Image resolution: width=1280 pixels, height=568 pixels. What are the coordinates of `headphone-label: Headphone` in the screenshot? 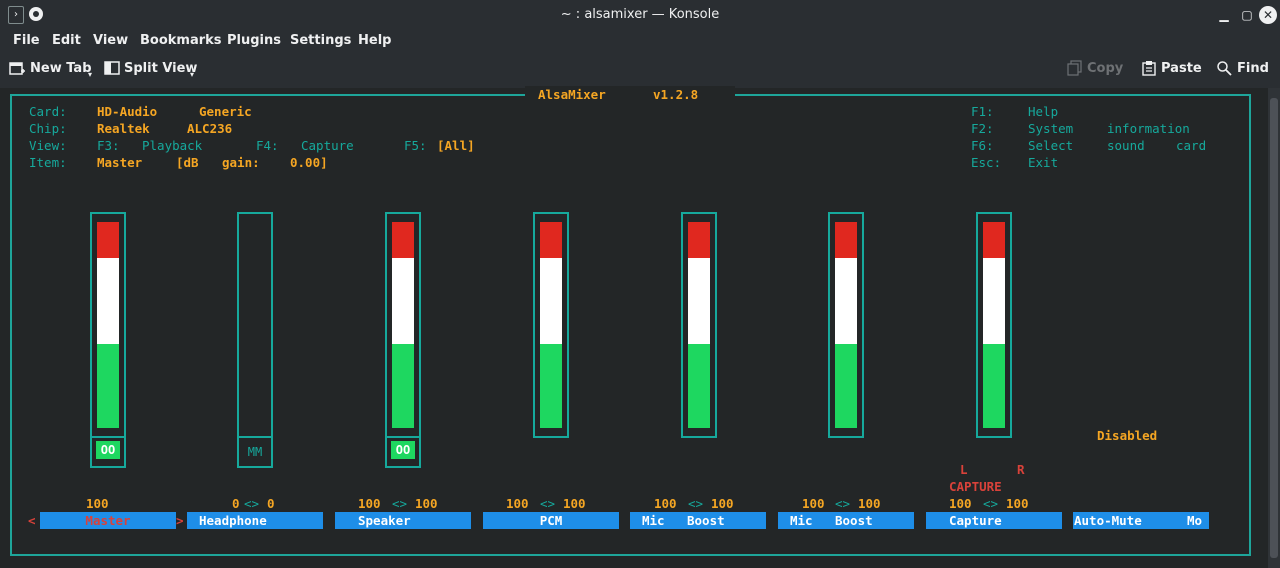 It's located at (255, 520).